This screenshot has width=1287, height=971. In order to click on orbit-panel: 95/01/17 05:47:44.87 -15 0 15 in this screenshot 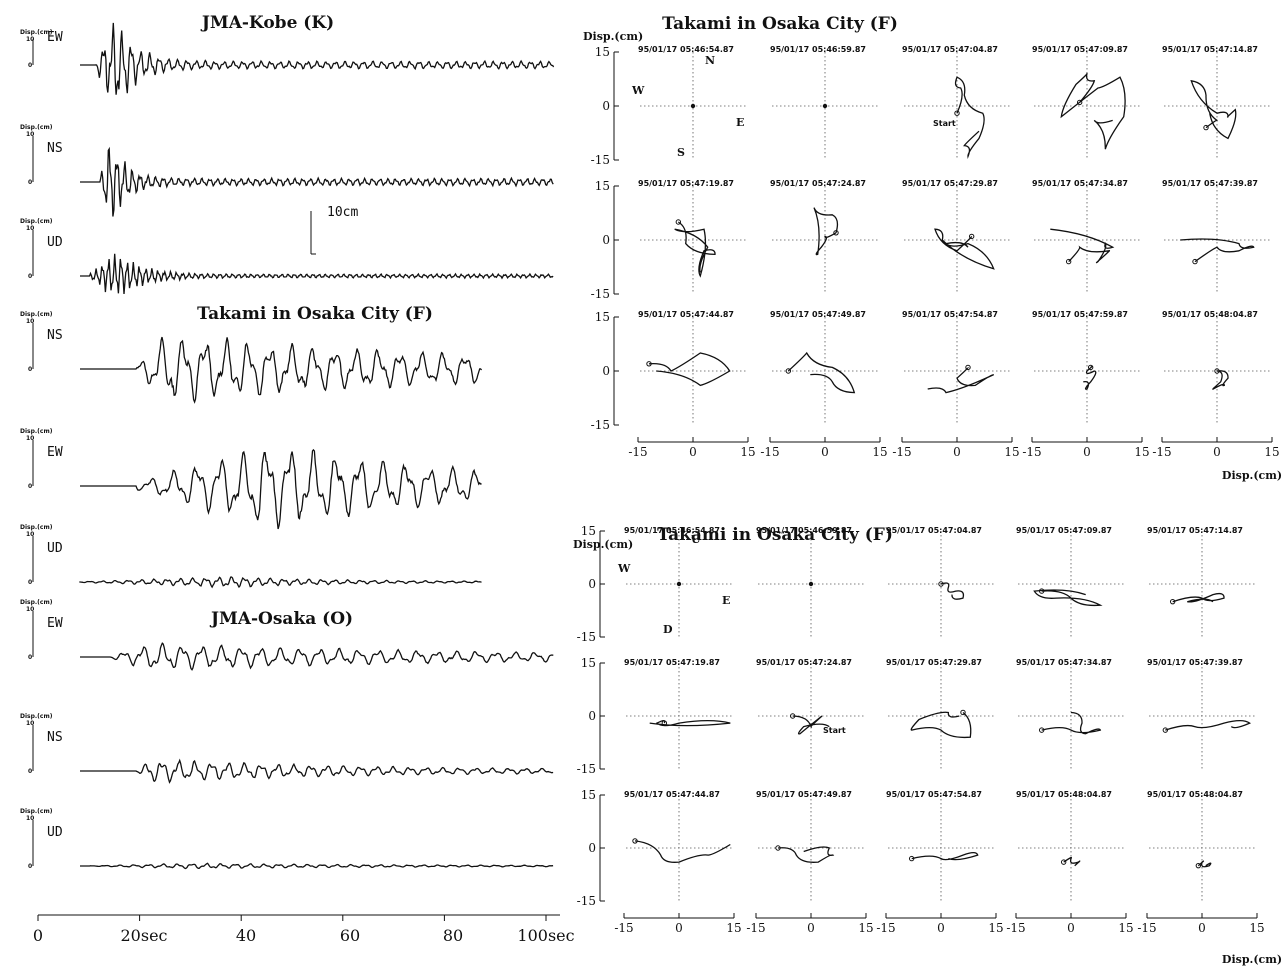, I will do `click(691, 384)`.